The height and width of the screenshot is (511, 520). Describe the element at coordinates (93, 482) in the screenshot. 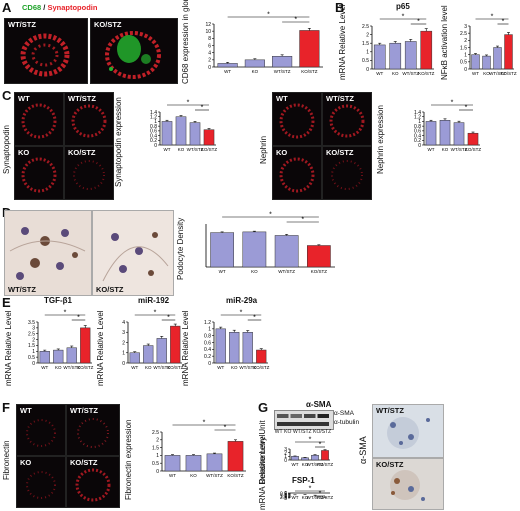

I see `micrograph-f-kostz: KO/STZ` at that location.